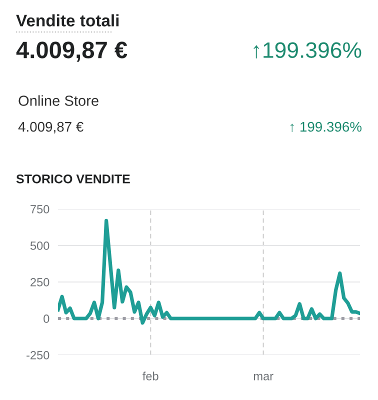 This screenshot has height=400, width=378. What do you see at coordinates (67, 20) in the screenshot?
I see `text: Vendite totali` at bounding box center [67, 20].